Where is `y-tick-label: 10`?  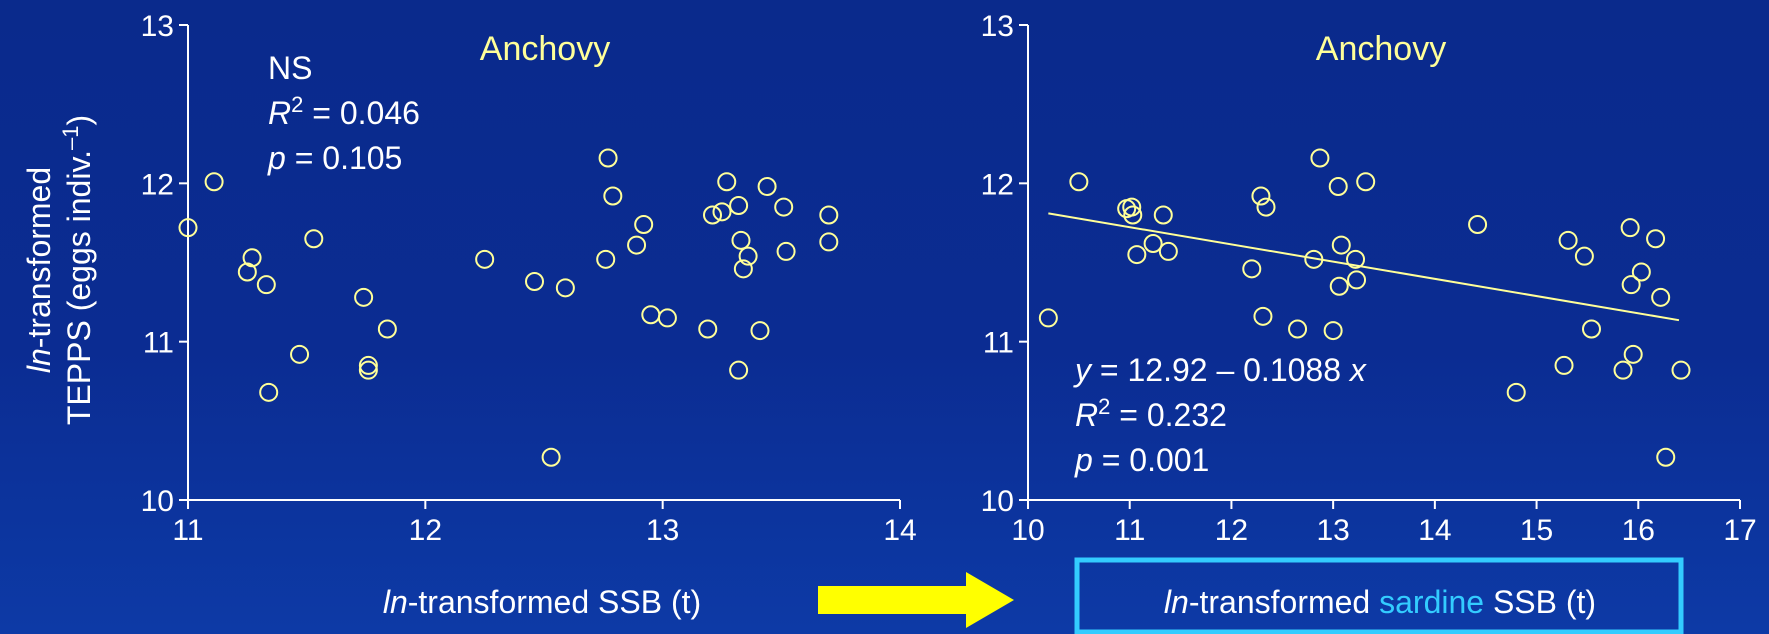
y-tick-label: 10 is located at coordinates (997, 501).